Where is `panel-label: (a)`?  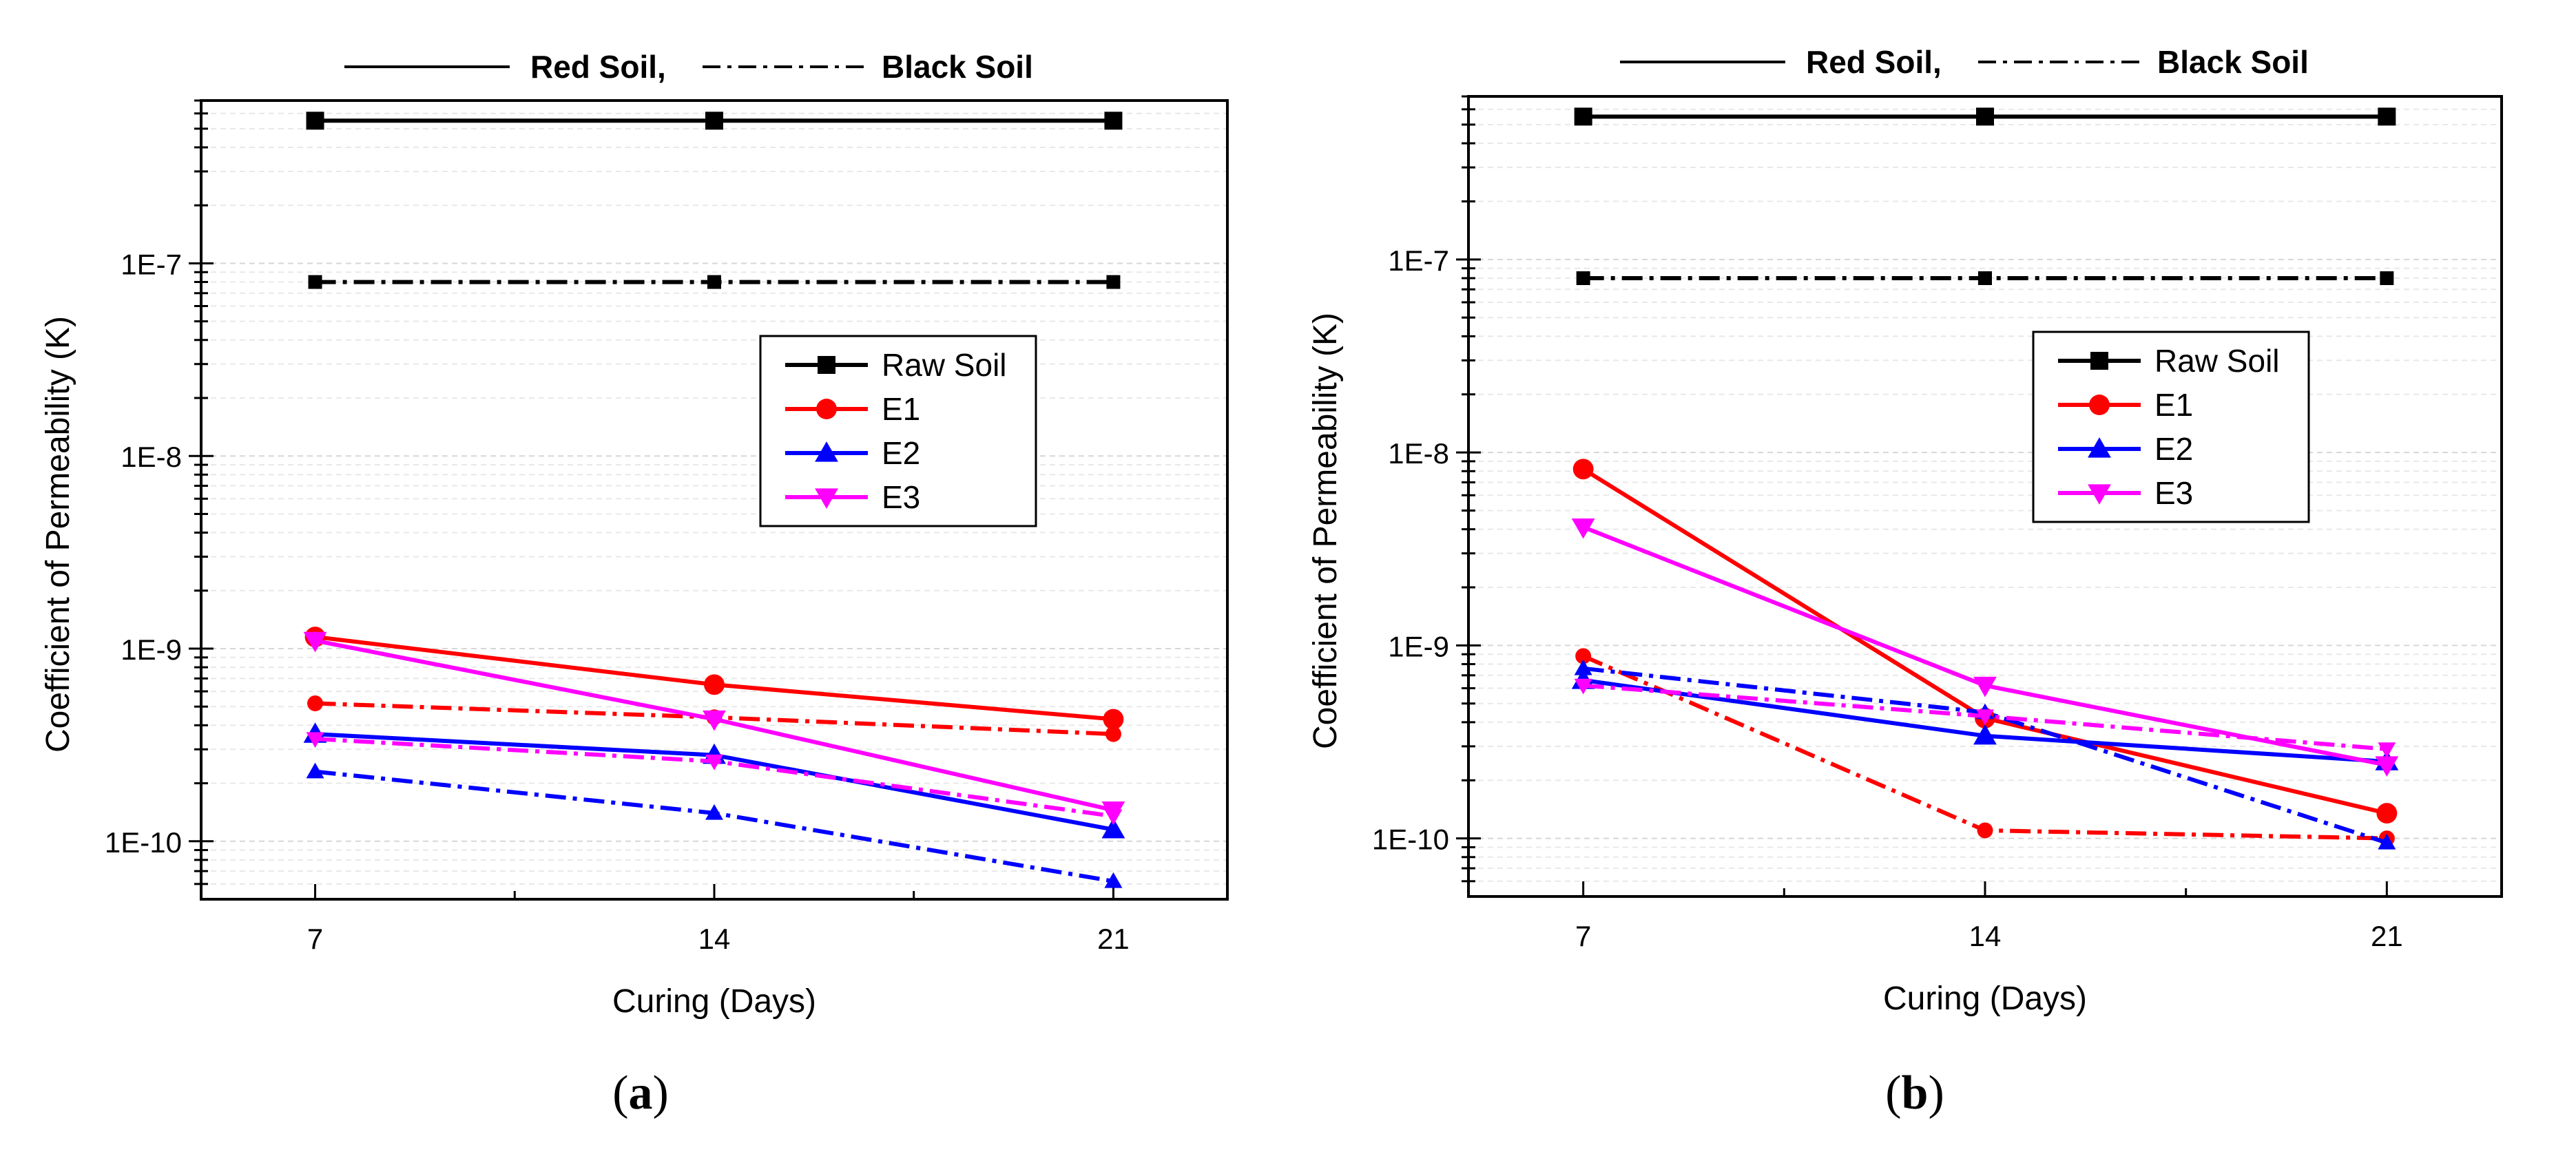 panel-label: (a) is located at coordinates (640, 1093).